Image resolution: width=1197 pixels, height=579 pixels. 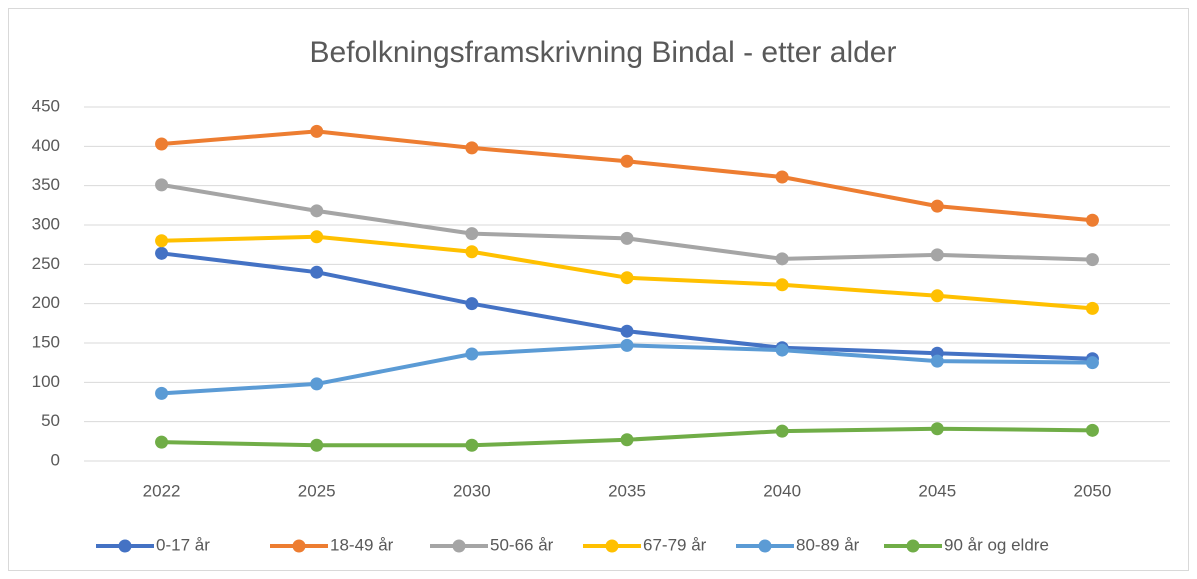 What do you see at coordinates (828, 544) in the screenshot?
I see `legend-label: 80-89 år` at bounding box center [828, 544].